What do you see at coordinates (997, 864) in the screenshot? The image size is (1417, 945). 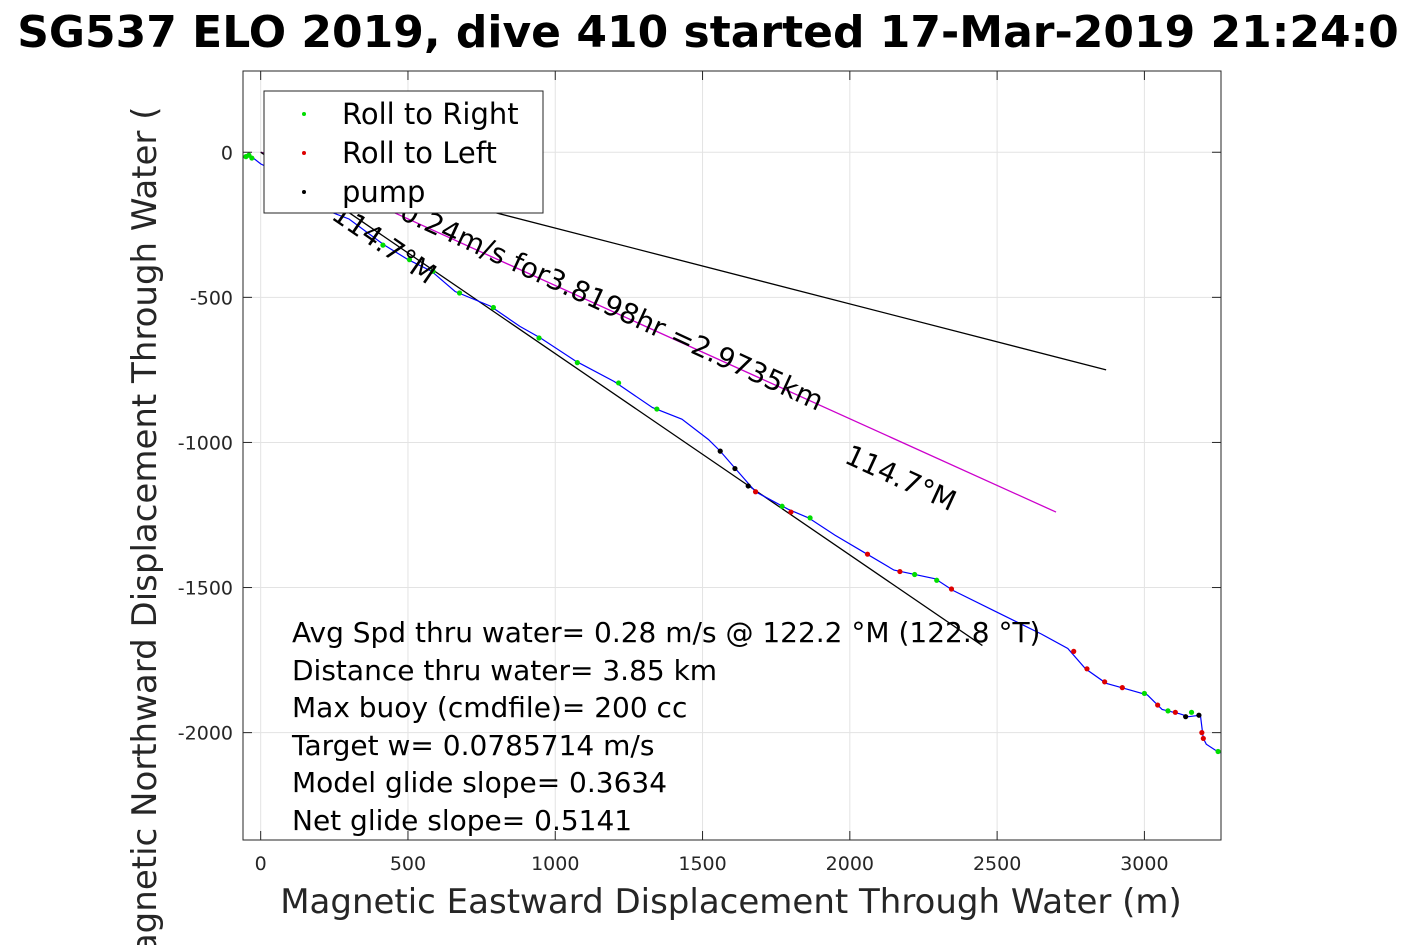 I see `x-tick-label: 2500` at bounding box center [997, 864].